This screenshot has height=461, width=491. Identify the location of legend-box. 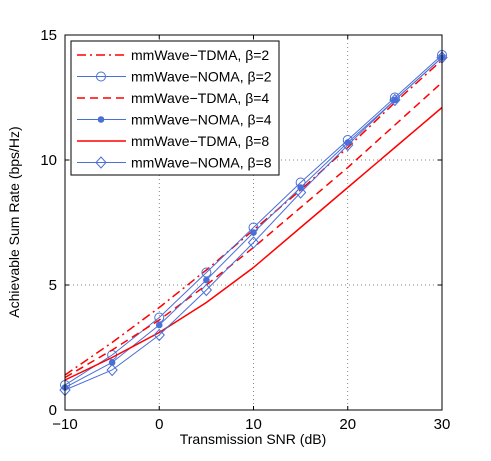
(175, 108).